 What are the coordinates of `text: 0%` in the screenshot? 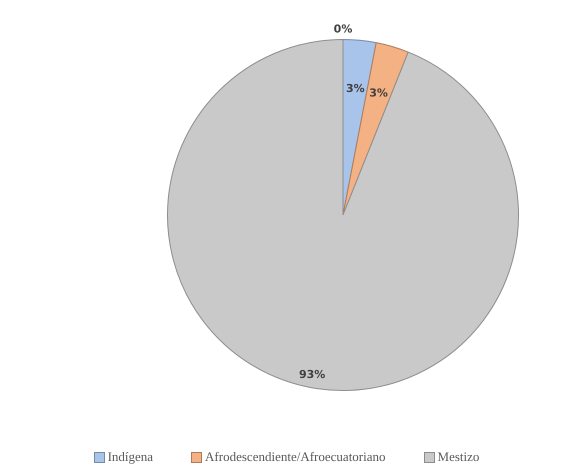 It's located at (343, 29).